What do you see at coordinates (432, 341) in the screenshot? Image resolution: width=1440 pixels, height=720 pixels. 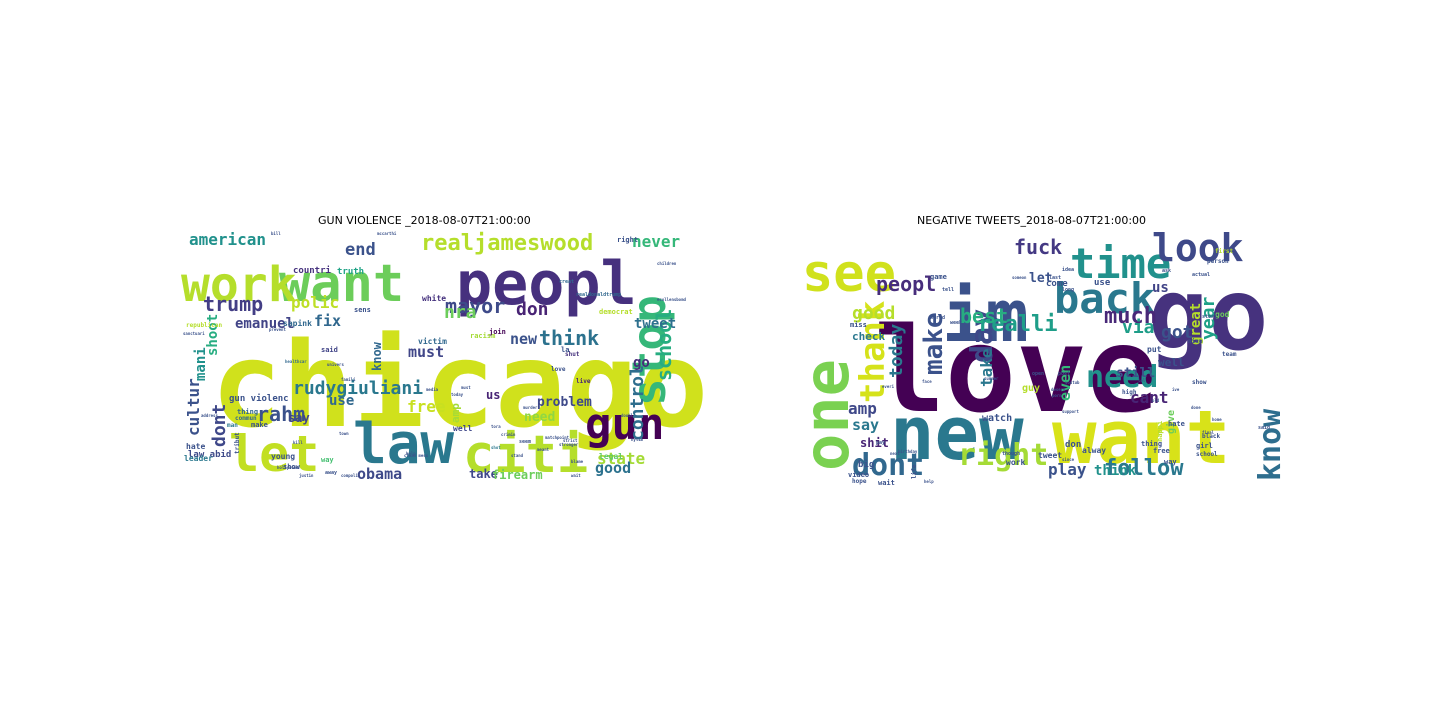 I see `cloud-word: victim` at bounding box center [432, 341].